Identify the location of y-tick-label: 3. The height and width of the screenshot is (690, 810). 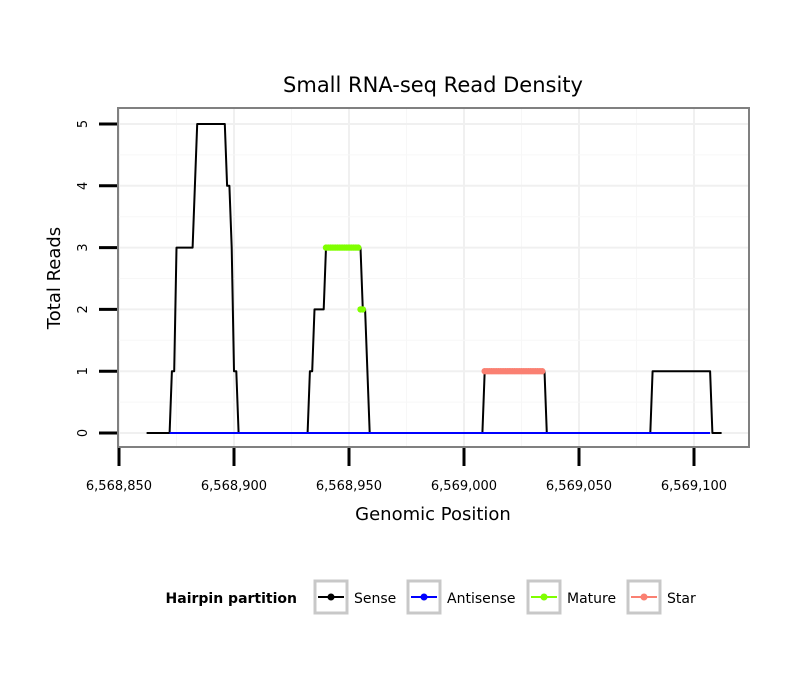
(83, 247).